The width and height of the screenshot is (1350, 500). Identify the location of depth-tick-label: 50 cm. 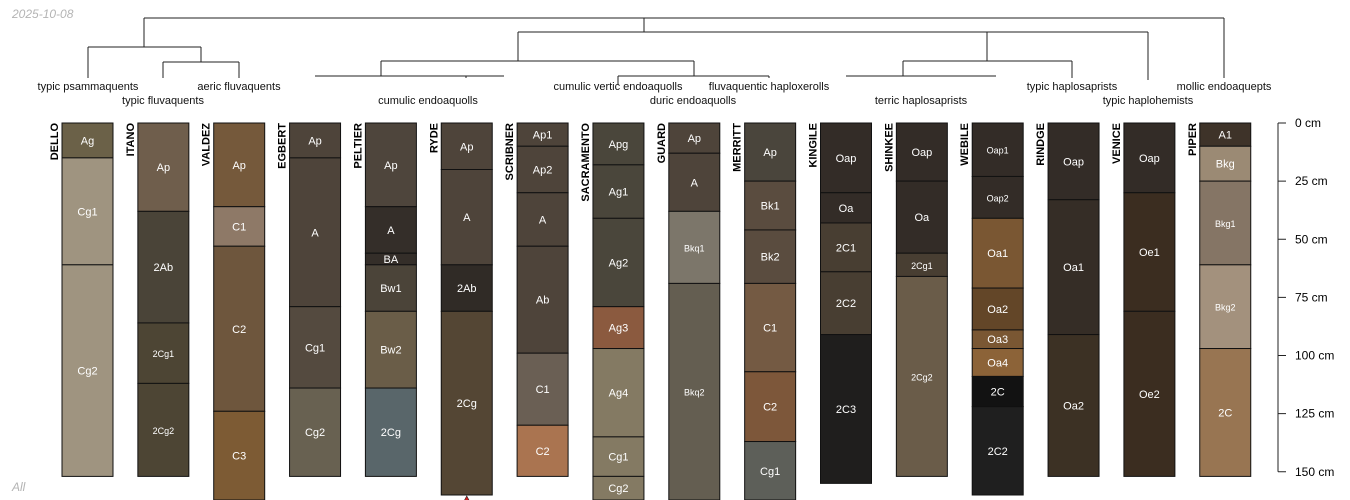
(1311, 239).